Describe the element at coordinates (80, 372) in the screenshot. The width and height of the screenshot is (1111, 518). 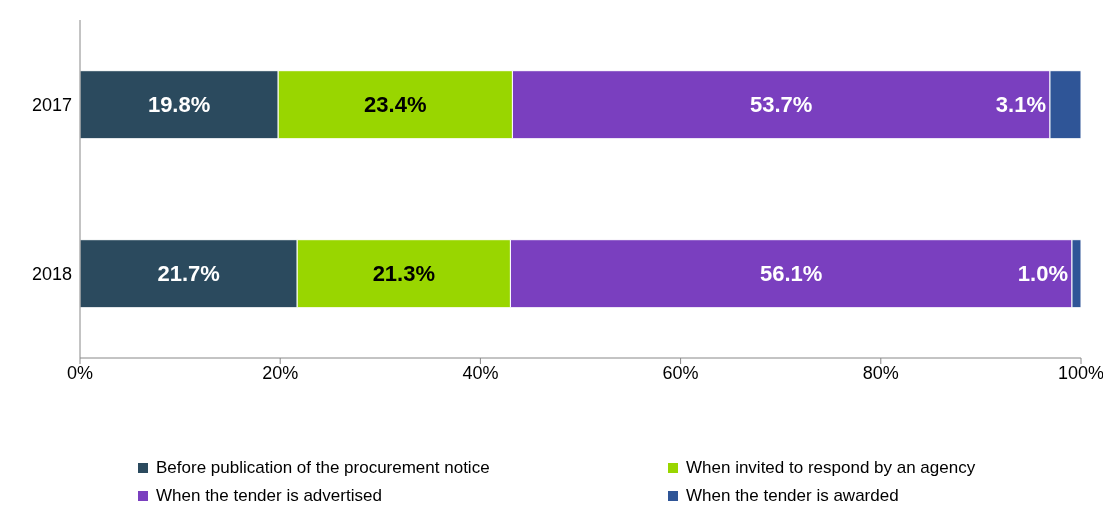
I see `x-tick-label: 0%` at that location.